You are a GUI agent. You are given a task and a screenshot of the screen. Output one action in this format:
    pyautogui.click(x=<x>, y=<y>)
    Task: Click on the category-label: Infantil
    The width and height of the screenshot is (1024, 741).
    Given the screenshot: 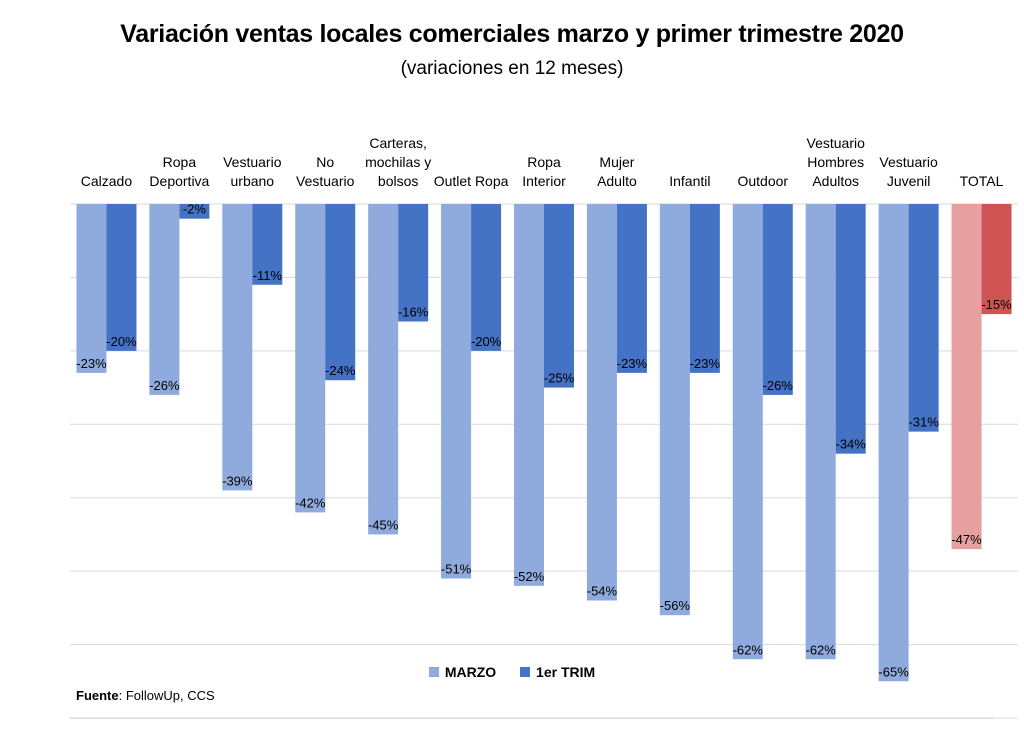 What is the action you would take?
    pyautogui.click(x=689, y=181)
    